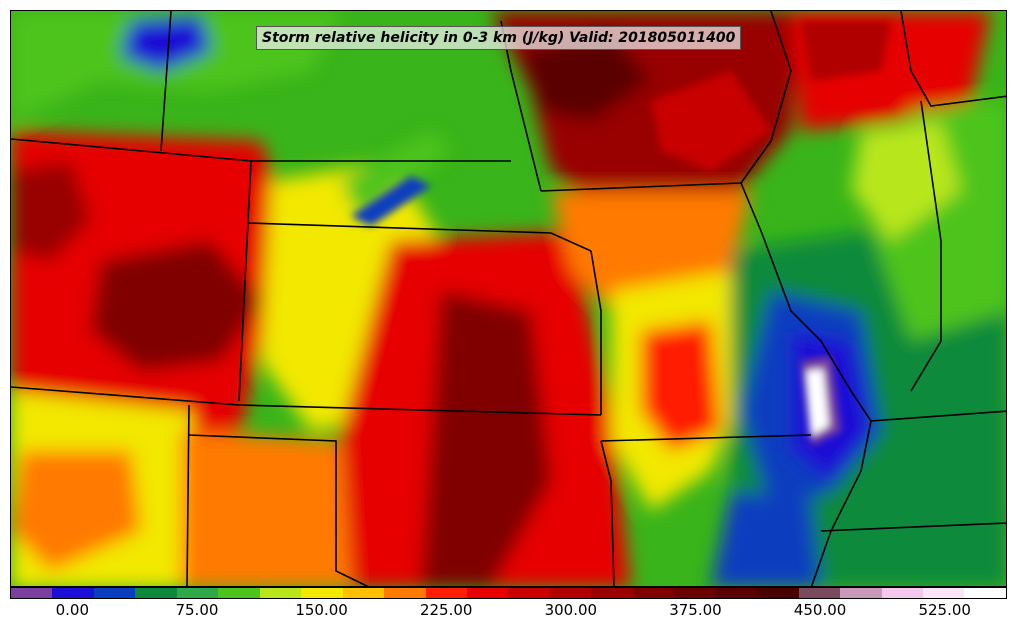 The image size is (1018, 633). Describe the element at coordinates (321, 610) in the screenshot. I see `colorbar-tick: 150.00` at that location.